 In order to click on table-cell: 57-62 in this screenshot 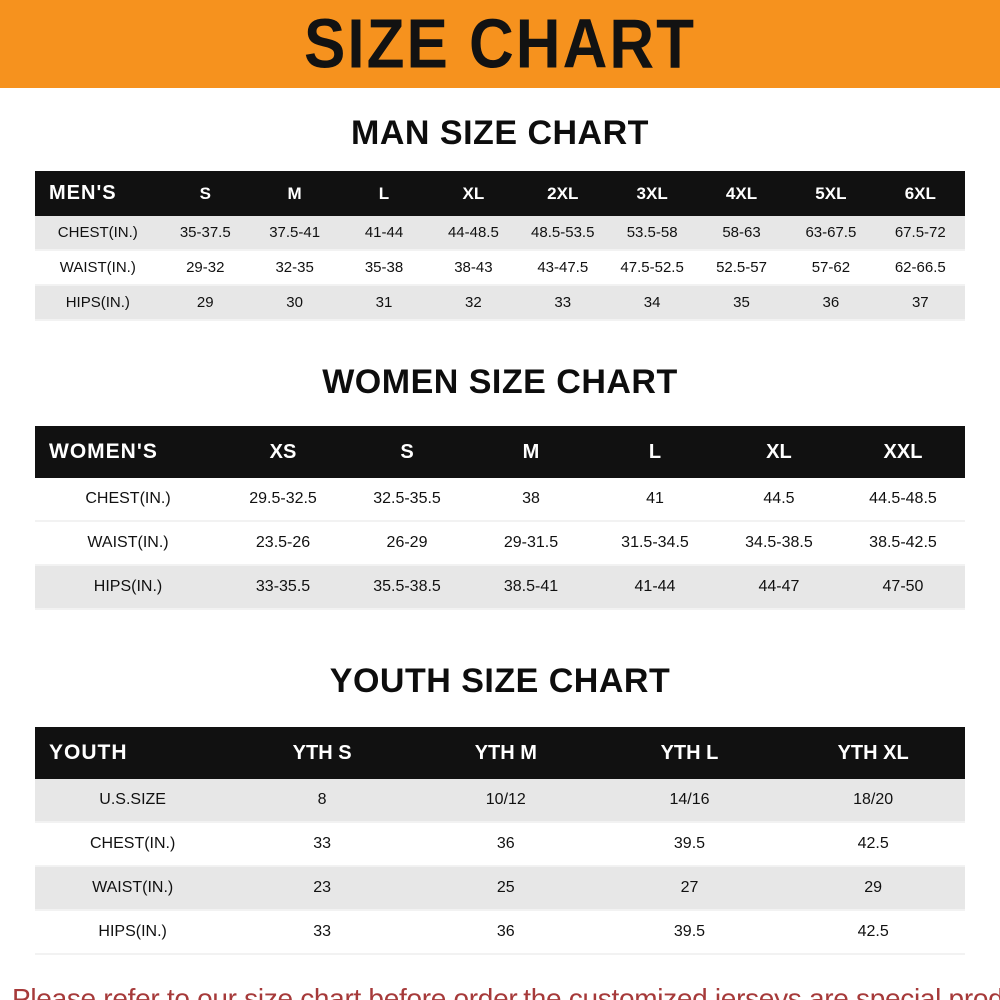, I will do `click(831, 267)`.